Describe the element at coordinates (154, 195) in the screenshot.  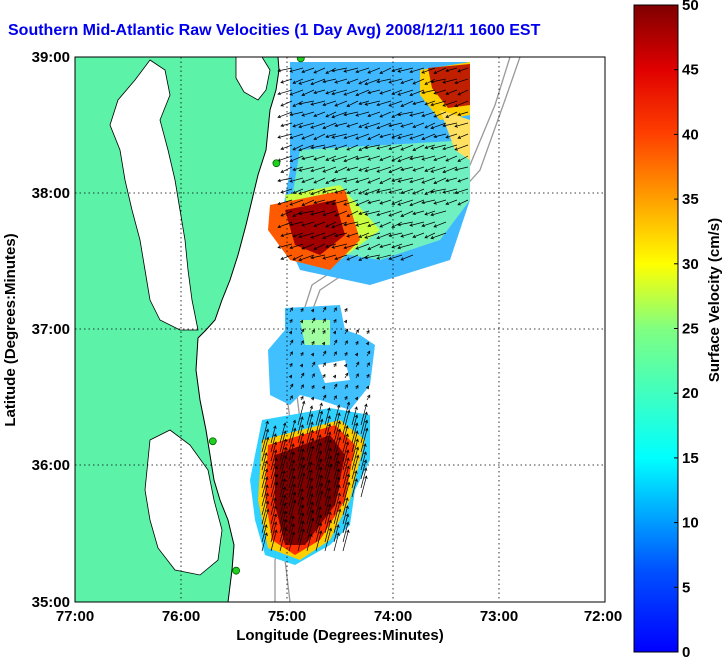
I see `chesapeake-bay` at that location.